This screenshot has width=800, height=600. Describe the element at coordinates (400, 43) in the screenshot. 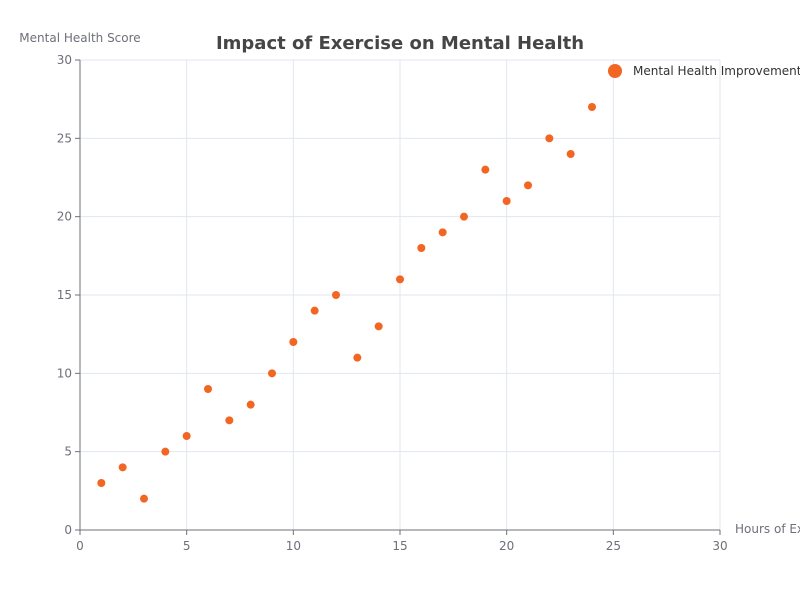

I see `chart-title: Impact of Exercise on Mental Health` at that location.